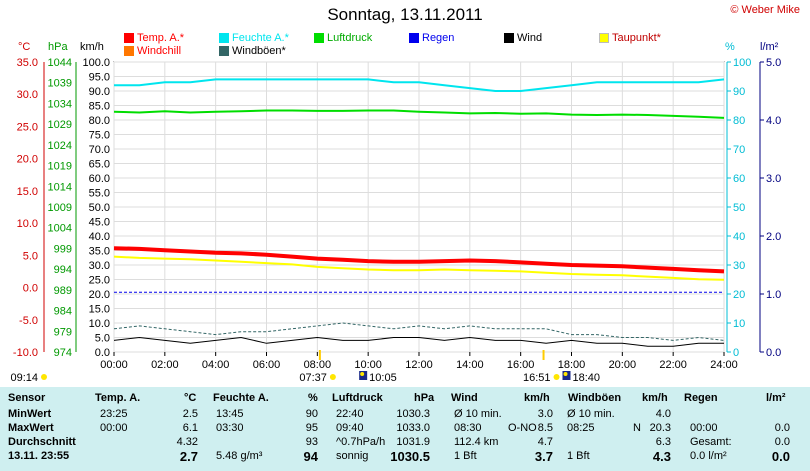  What do you see at coordinates (44, 377) in the screenshot?
I see `sun-icon` at bounding box center [44, 377].